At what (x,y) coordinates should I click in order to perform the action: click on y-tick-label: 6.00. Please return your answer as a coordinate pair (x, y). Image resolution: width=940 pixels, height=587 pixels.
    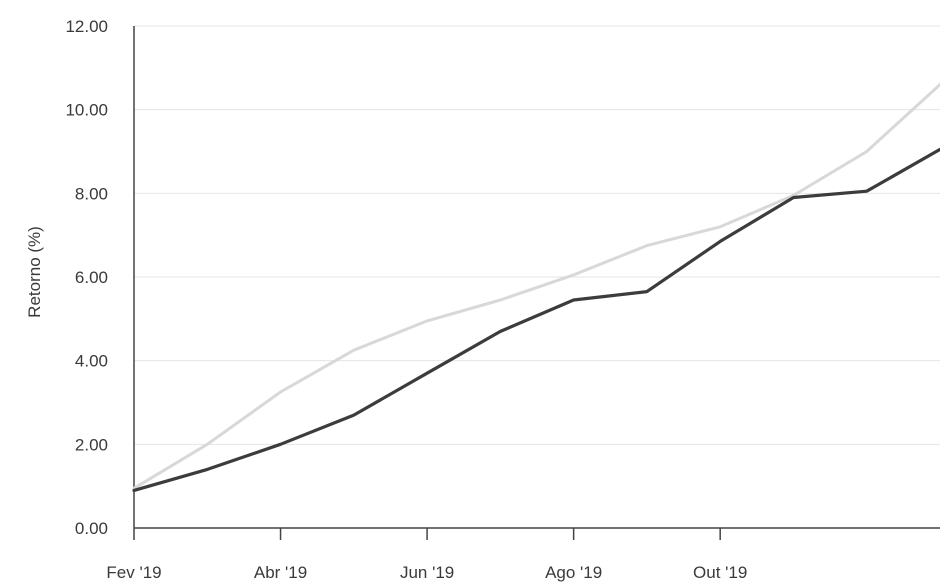
    Looking at the image, I should click on (91, 277).